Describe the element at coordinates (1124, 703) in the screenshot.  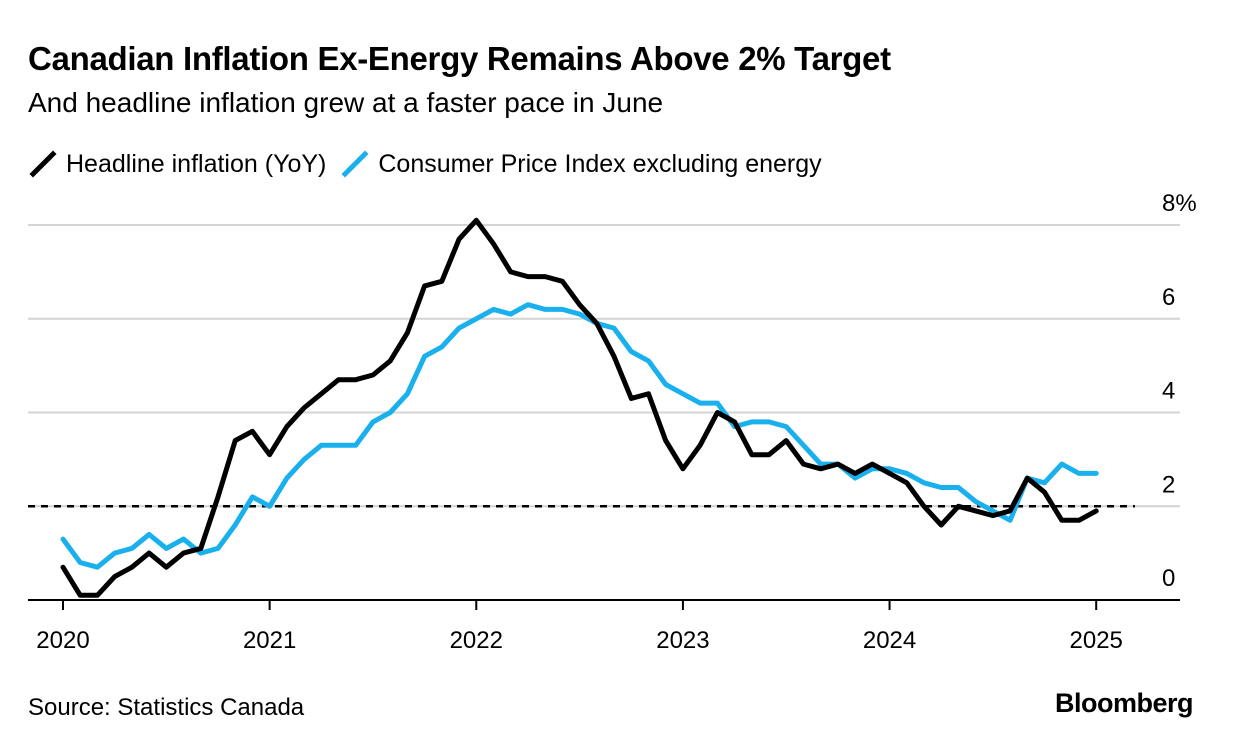
I see `brand-logo: Bloomberg` at that location.